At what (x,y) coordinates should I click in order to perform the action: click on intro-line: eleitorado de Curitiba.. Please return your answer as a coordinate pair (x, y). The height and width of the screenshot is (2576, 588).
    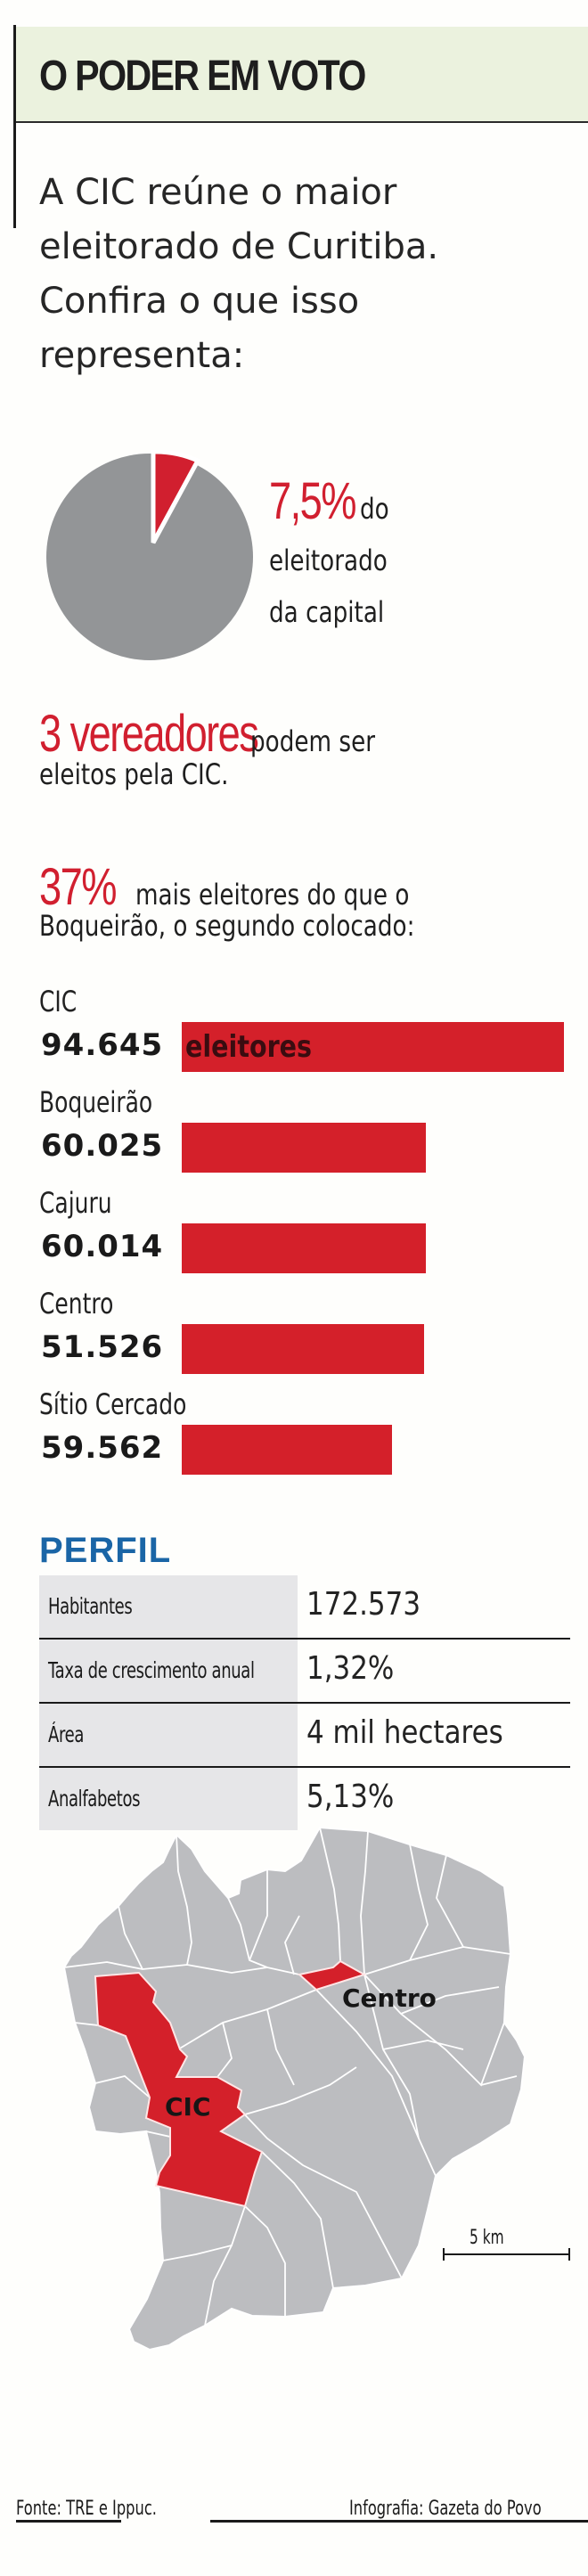
    Looking at the image, I should click on (239, 246).